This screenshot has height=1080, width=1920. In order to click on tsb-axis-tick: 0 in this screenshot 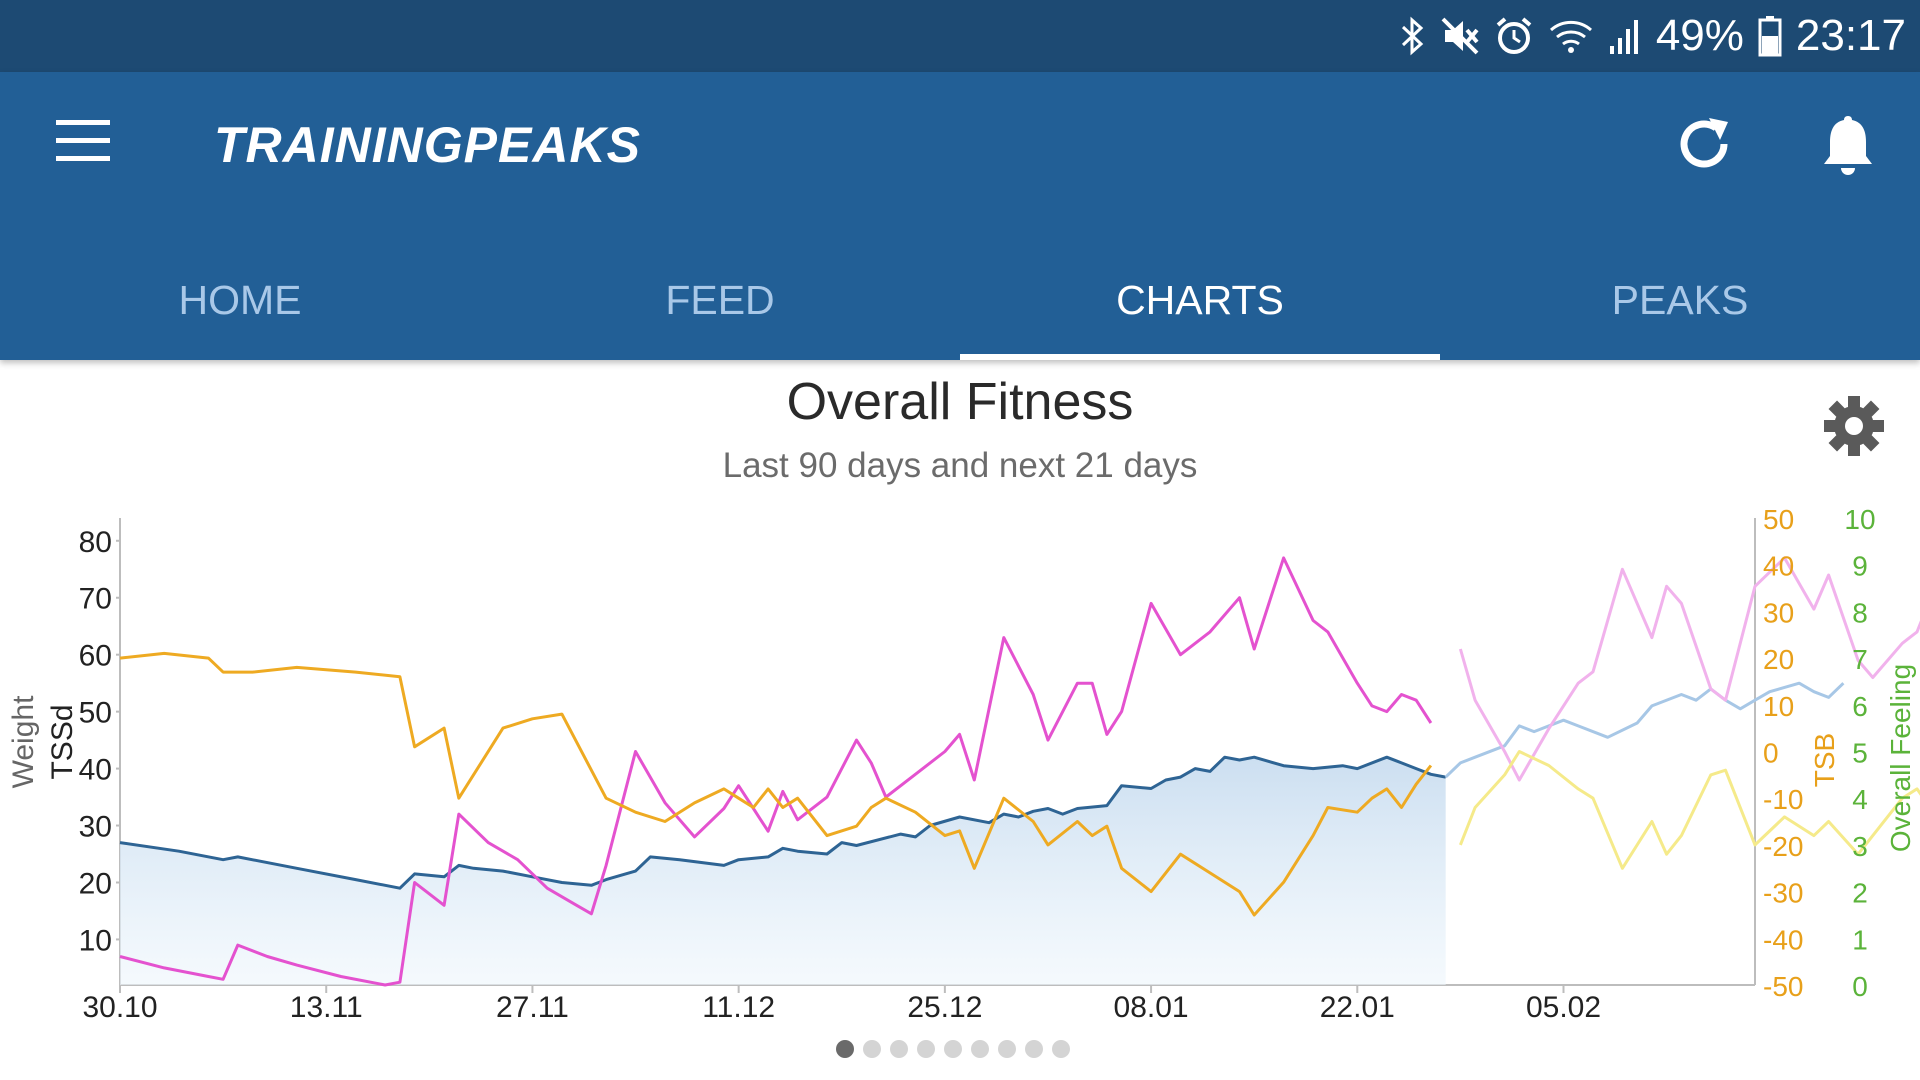, I will do `click(1771, 753)`.